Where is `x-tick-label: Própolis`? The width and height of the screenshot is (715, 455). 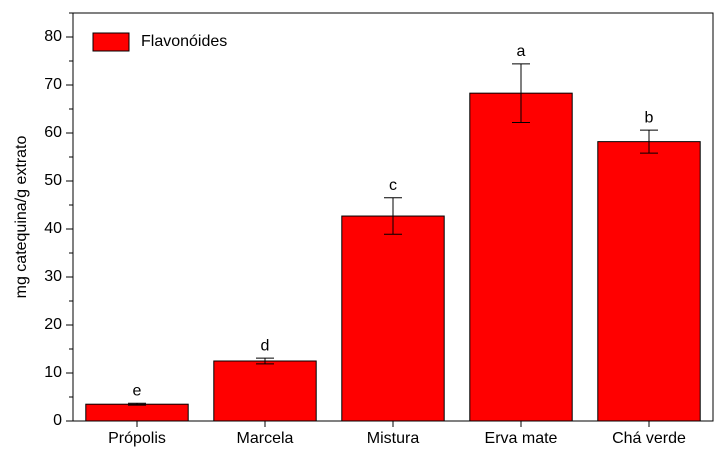 x-tick-label: Própolis is located at coordinates (137, 438).